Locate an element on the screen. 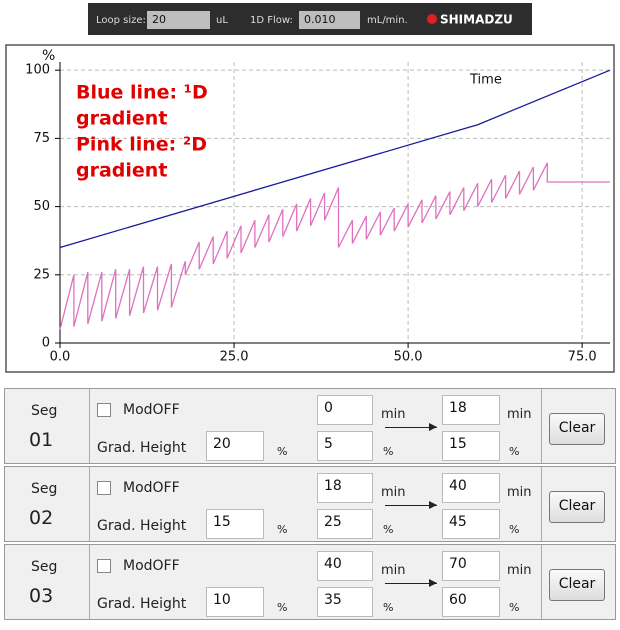 The height and width of the screenshot is (630, 620). brand: SHIMADZU is located at coordinates (476, 20).